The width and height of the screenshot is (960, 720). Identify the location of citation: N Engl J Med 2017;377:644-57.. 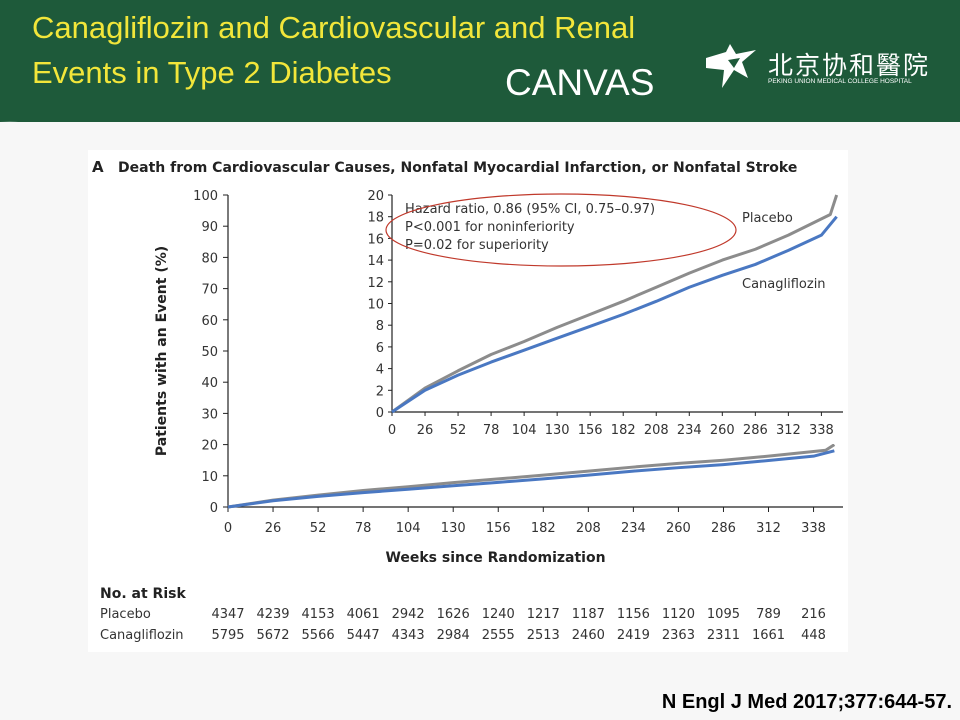
(806, 702).